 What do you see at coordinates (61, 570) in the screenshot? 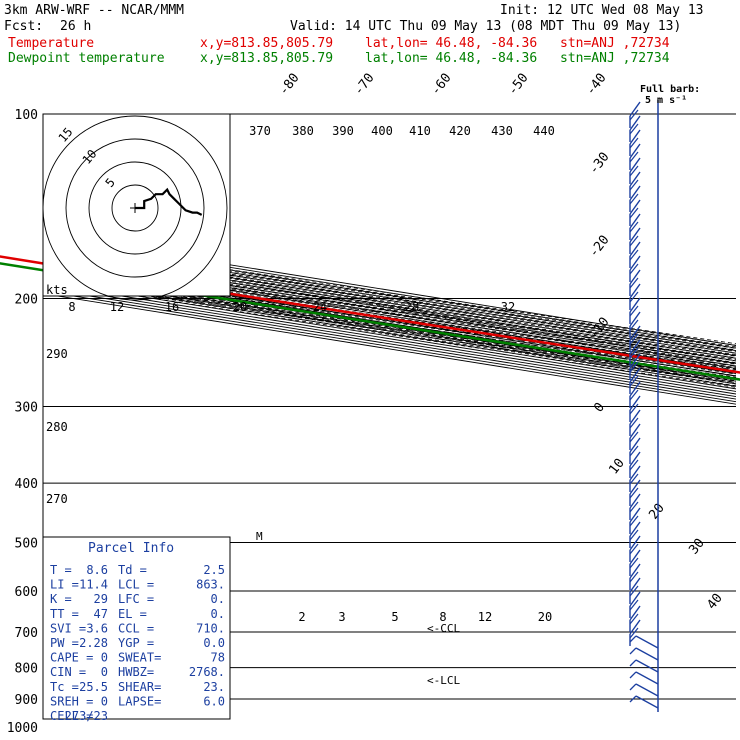
I see `parcel-info-cell: T =` at bounding box center [61, 570].